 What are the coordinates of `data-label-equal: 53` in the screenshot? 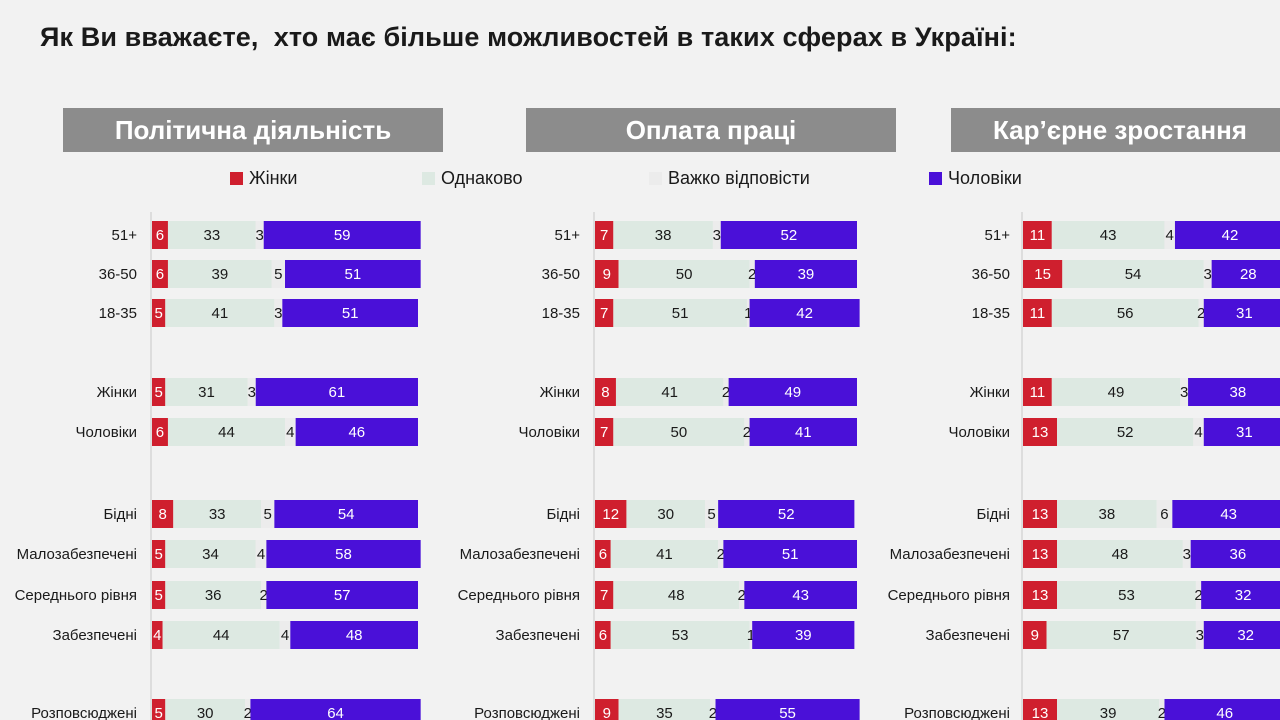 It's located at (1126, 595).